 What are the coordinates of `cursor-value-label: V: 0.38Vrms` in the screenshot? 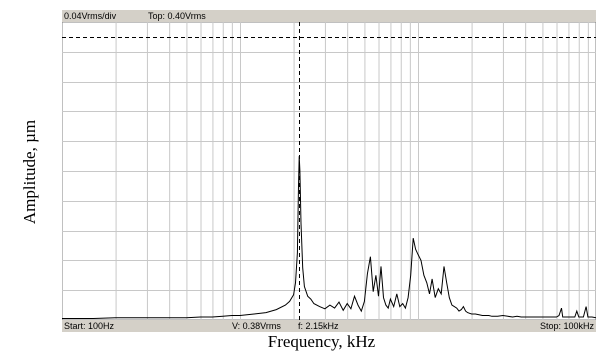 It's located at (256, 326).